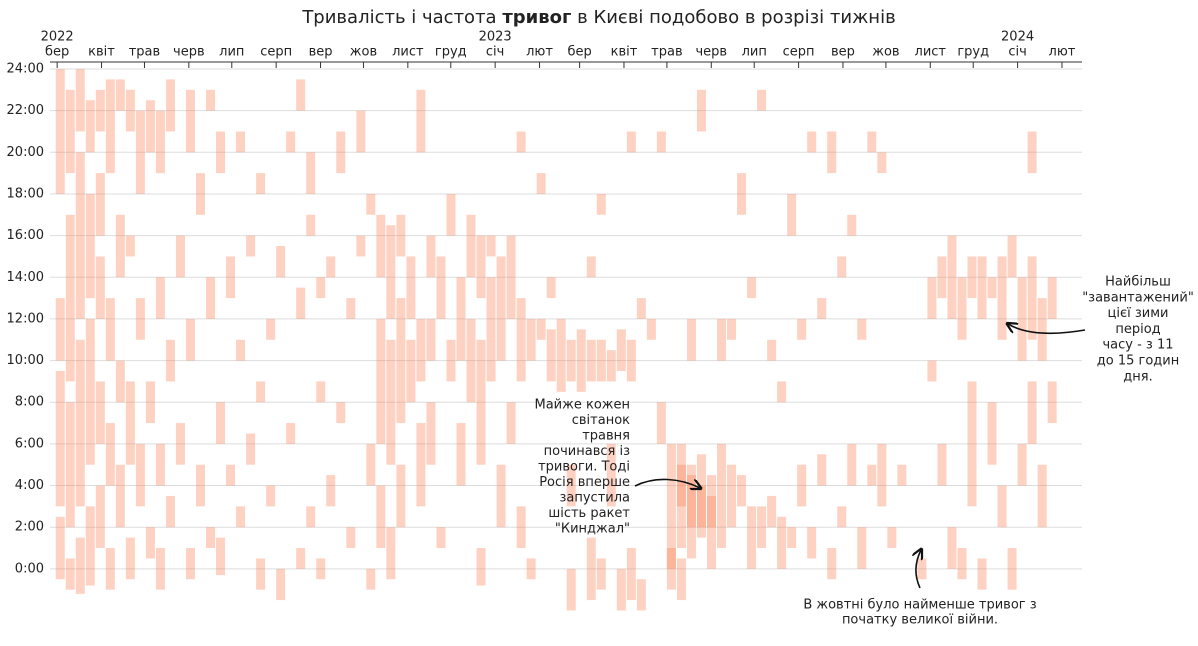  Describe the element at coordinates (733, 17) in the screenshot. I see `title-part: в Києві подобово в розрізі тижнів` at that location.